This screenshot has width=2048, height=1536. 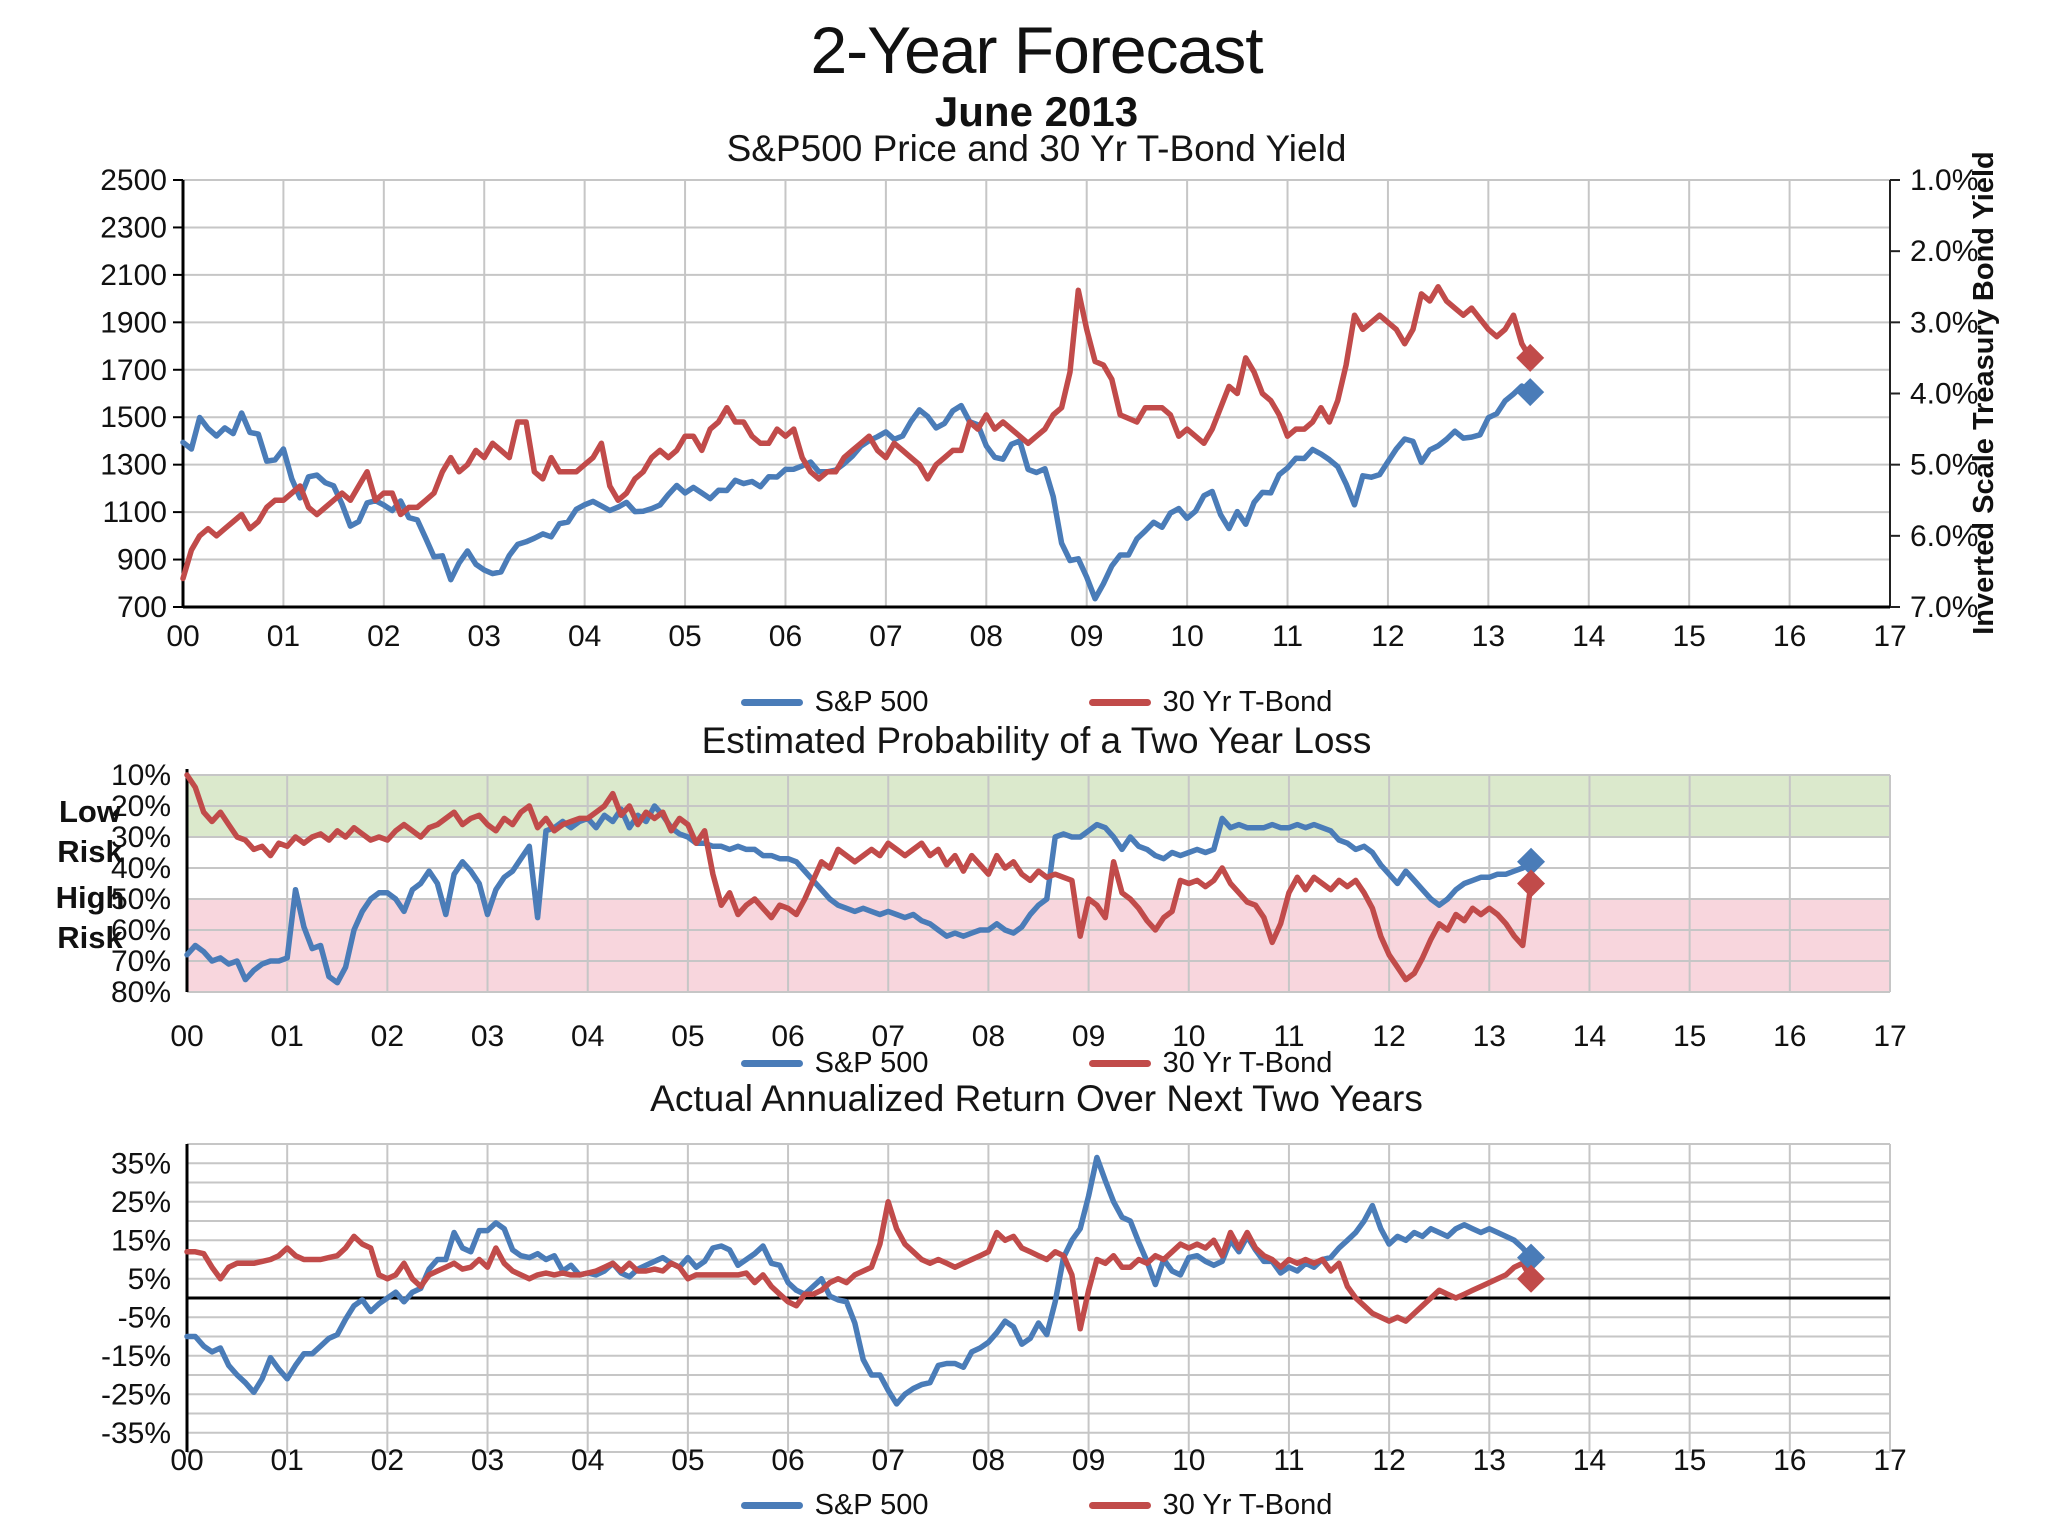 What do you see at coordinates (1036, 1063) in the screenshot?
I see `chart2-legend: S&P 500 30 Yr T-Bond` at bounding box center [1036, 1063].